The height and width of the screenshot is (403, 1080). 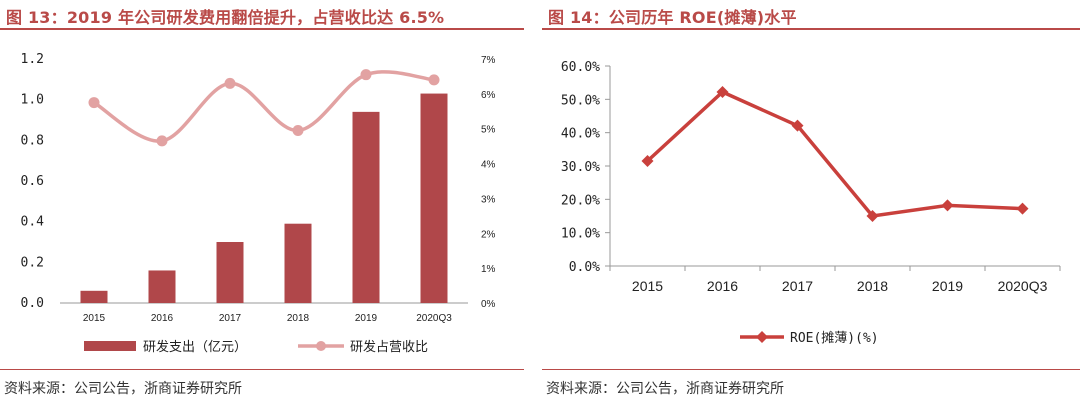 What do you see at coordinates (488, 130) in the screenshot?
I see `y2-tick-label: 5%` at bounding box center [488, 130].